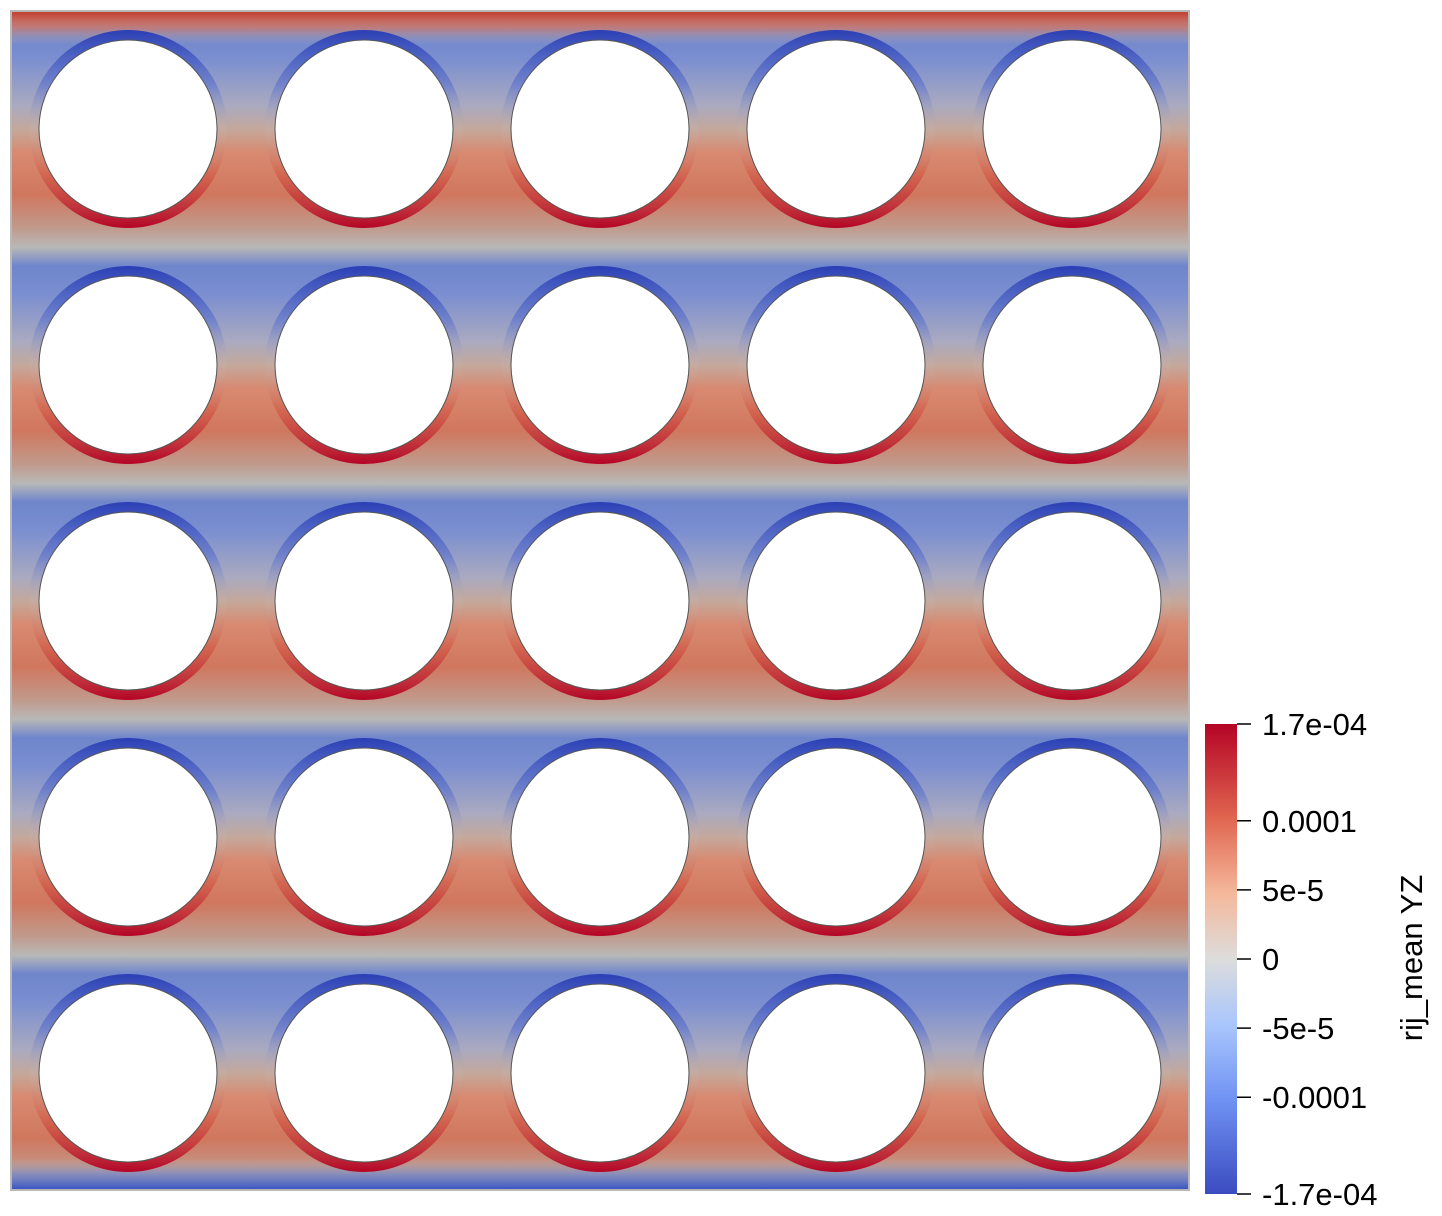 This screenshot has height=1216, width=1442. I want to click on colorbar-tick-label: 0, so click(1270, 959).